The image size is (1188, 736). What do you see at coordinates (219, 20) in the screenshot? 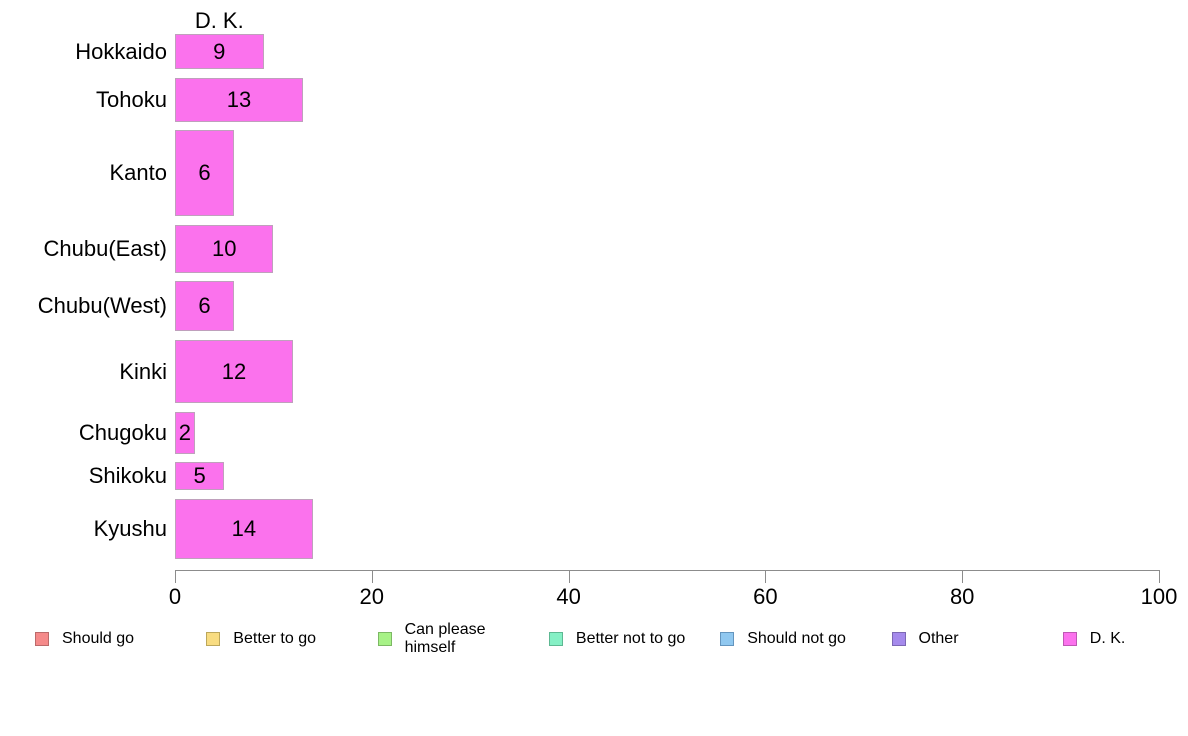
I see `chart-title: D. K.` at bounding box center [219, 20].